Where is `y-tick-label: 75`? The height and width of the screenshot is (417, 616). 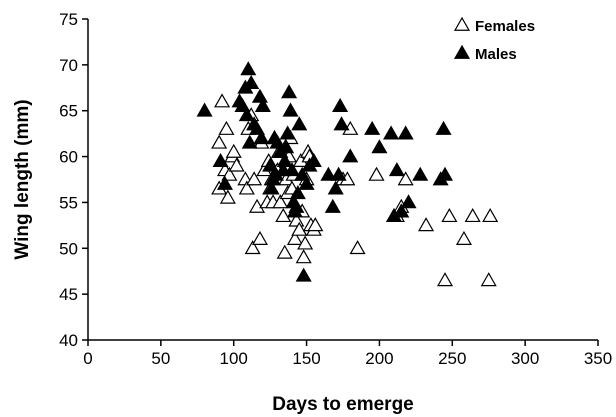
y-tick-label: 75 is located at coordinates (68, 19).